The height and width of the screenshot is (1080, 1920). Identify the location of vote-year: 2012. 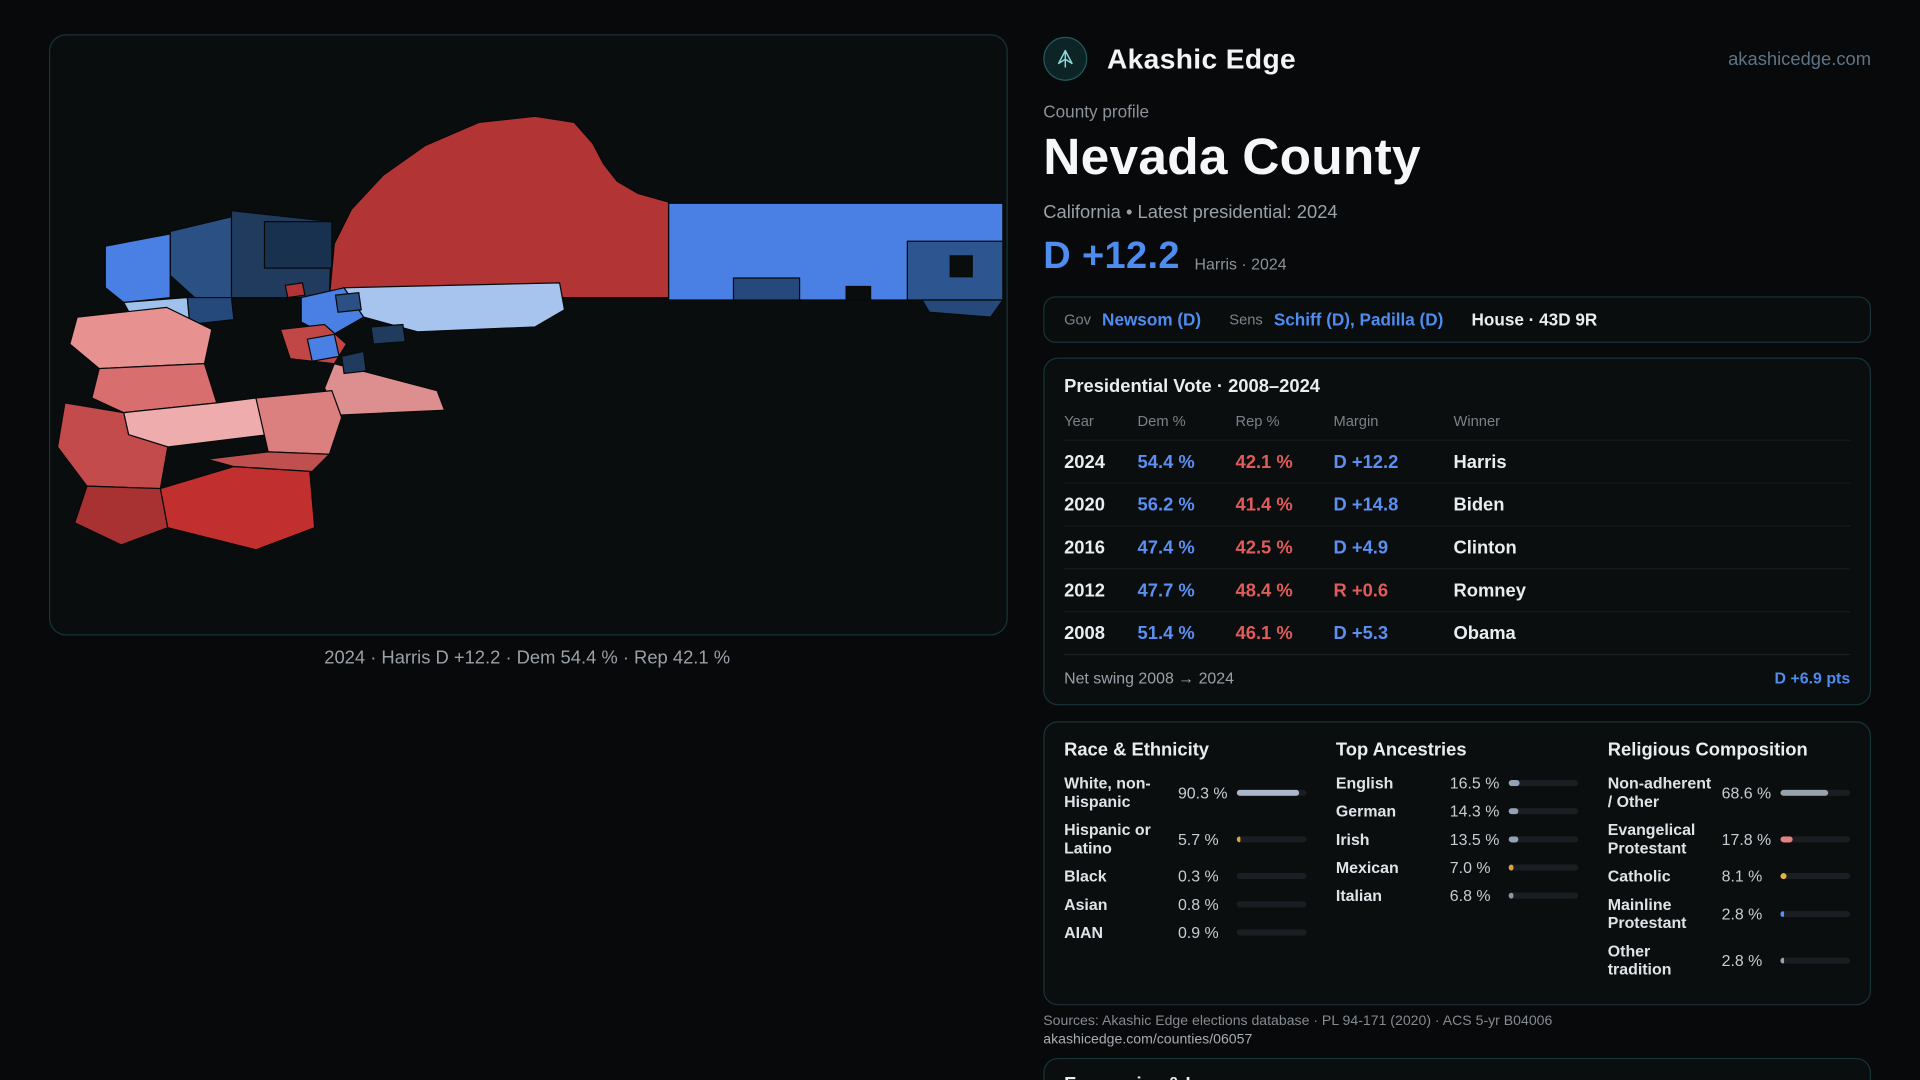
(1084, 590).